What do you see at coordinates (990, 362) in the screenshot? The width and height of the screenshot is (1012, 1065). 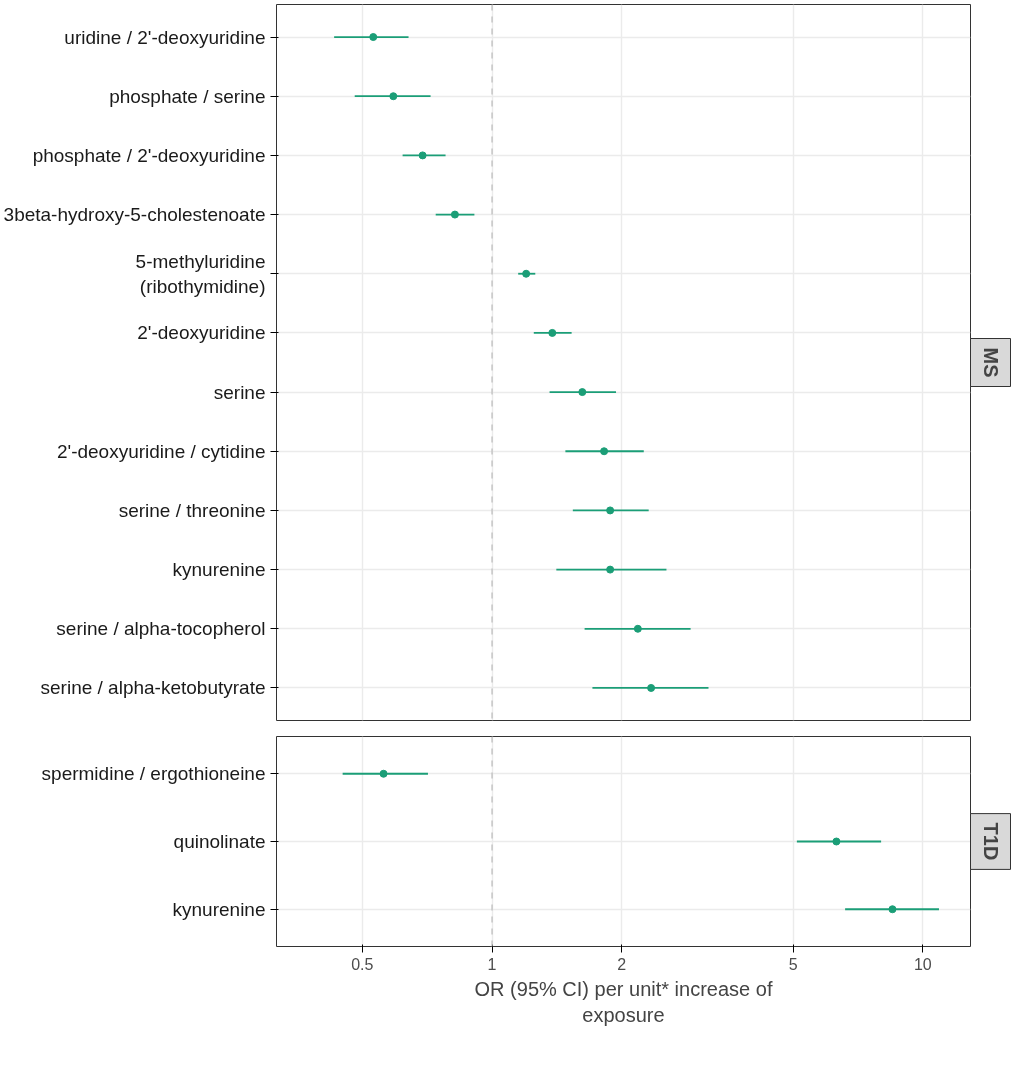 I see `text: MS` at bounding box center [990, 362].